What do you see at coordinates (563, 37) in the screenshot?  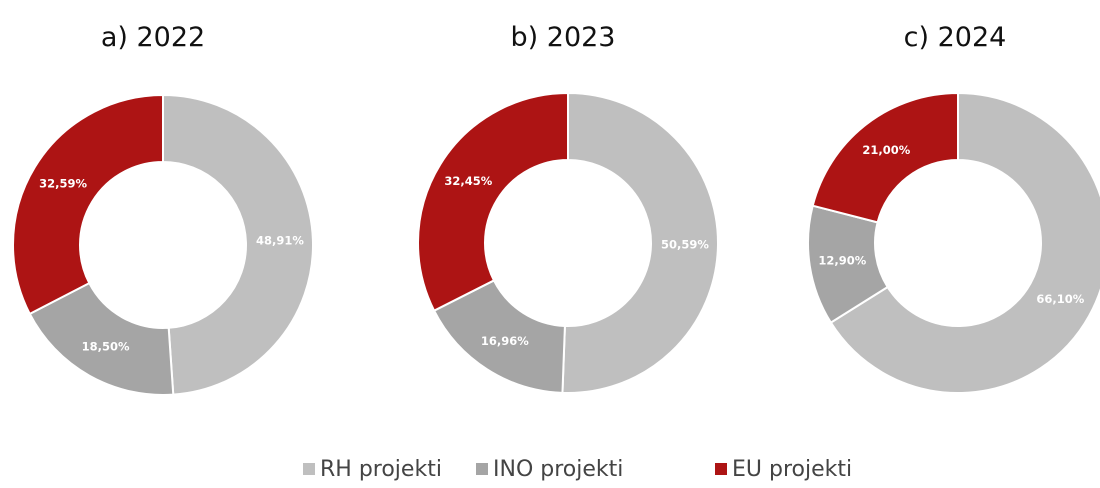 I see `chart-title: b) 2023` at bounding box center [563, 37].